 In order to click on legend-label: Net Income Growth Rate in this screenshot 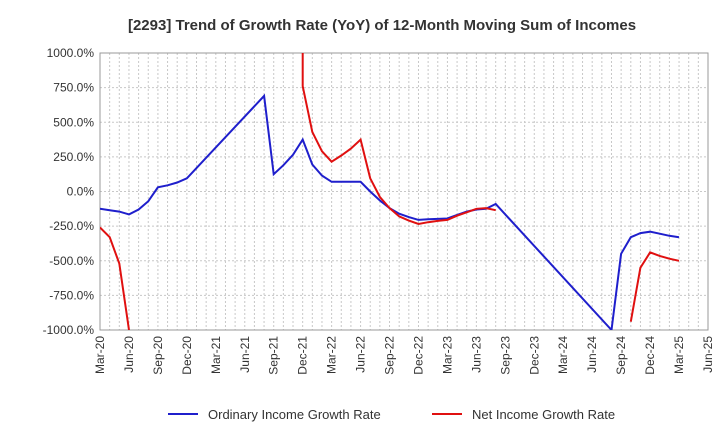, I will do `click(543, 414)`.